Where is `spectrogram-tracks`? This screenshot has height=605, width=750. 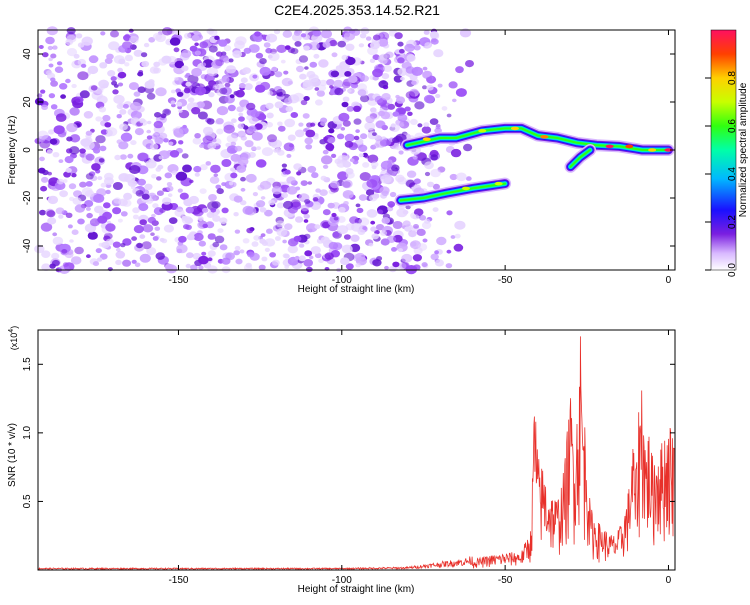
spectrogram-tracks is located at coordinates (534, 164).